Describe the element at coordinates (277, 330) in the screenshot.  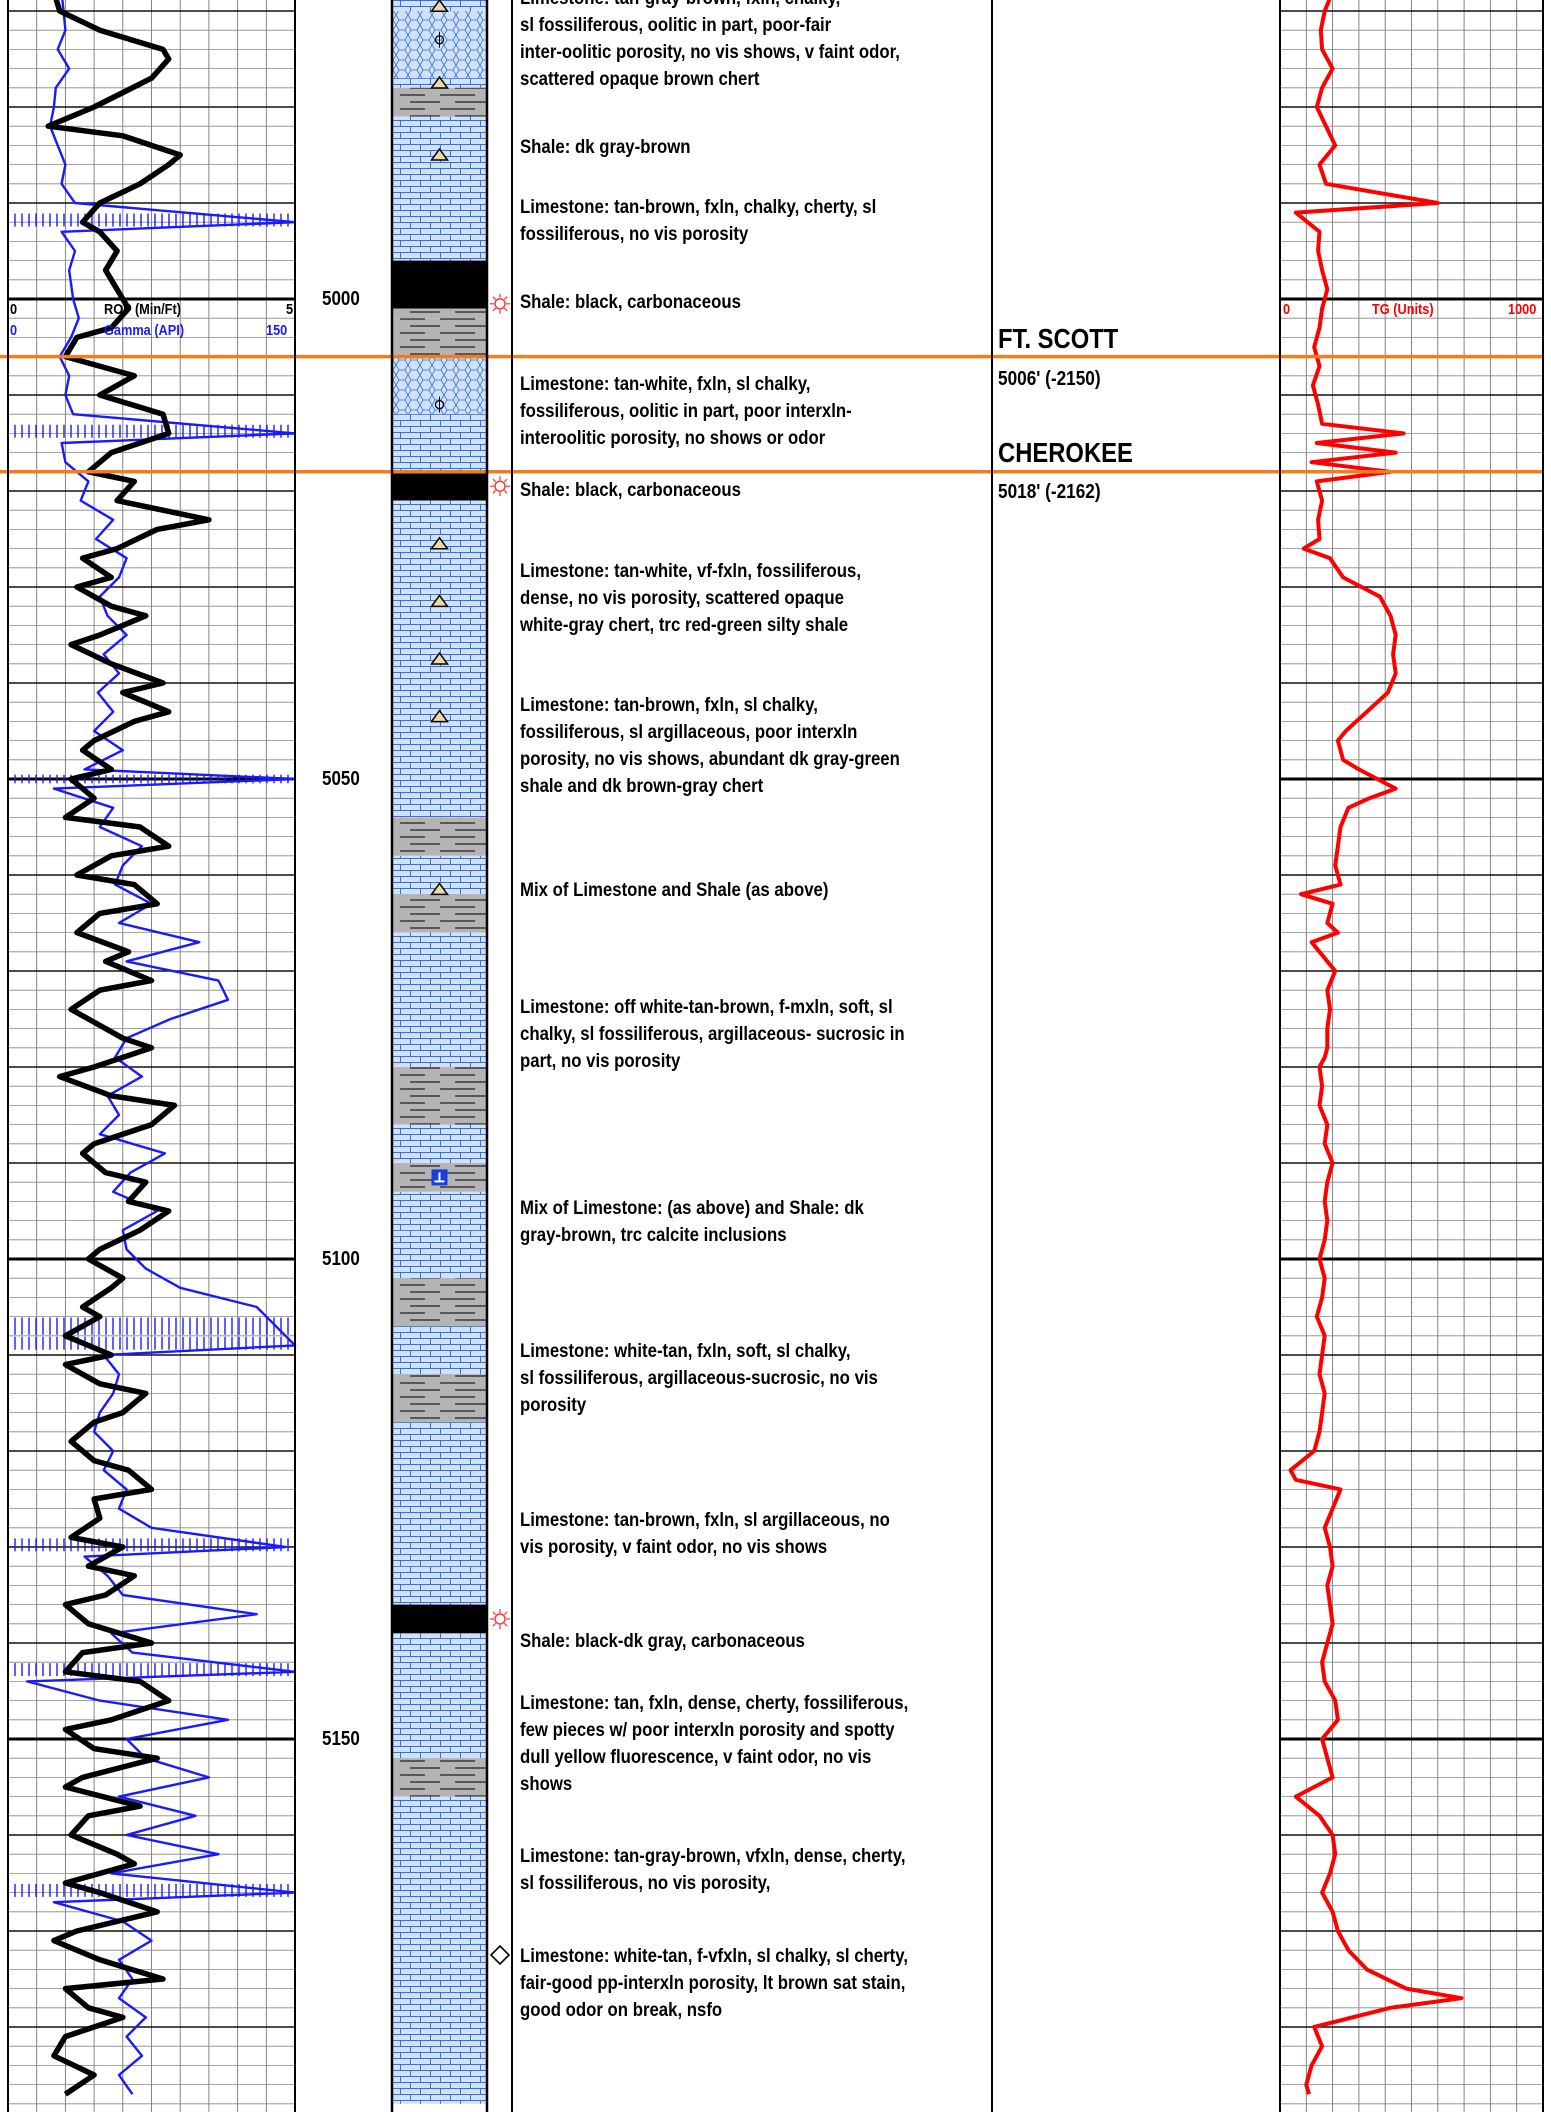
I see `gamma-scale-max: 150` at that location.